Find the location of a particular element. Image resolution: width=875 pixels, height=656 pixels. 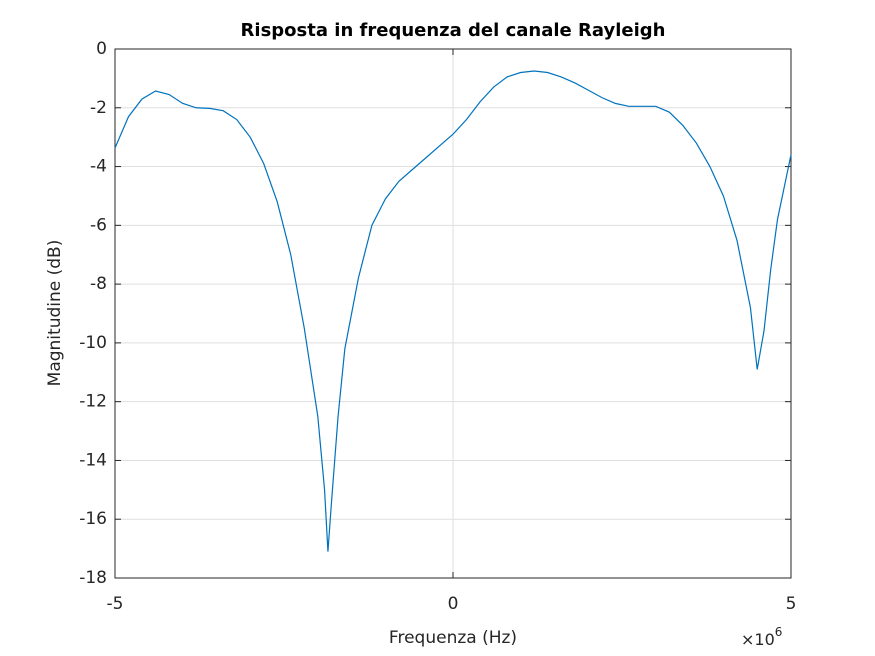

y-tick-label: -4 is located at coordinates (98, 167).